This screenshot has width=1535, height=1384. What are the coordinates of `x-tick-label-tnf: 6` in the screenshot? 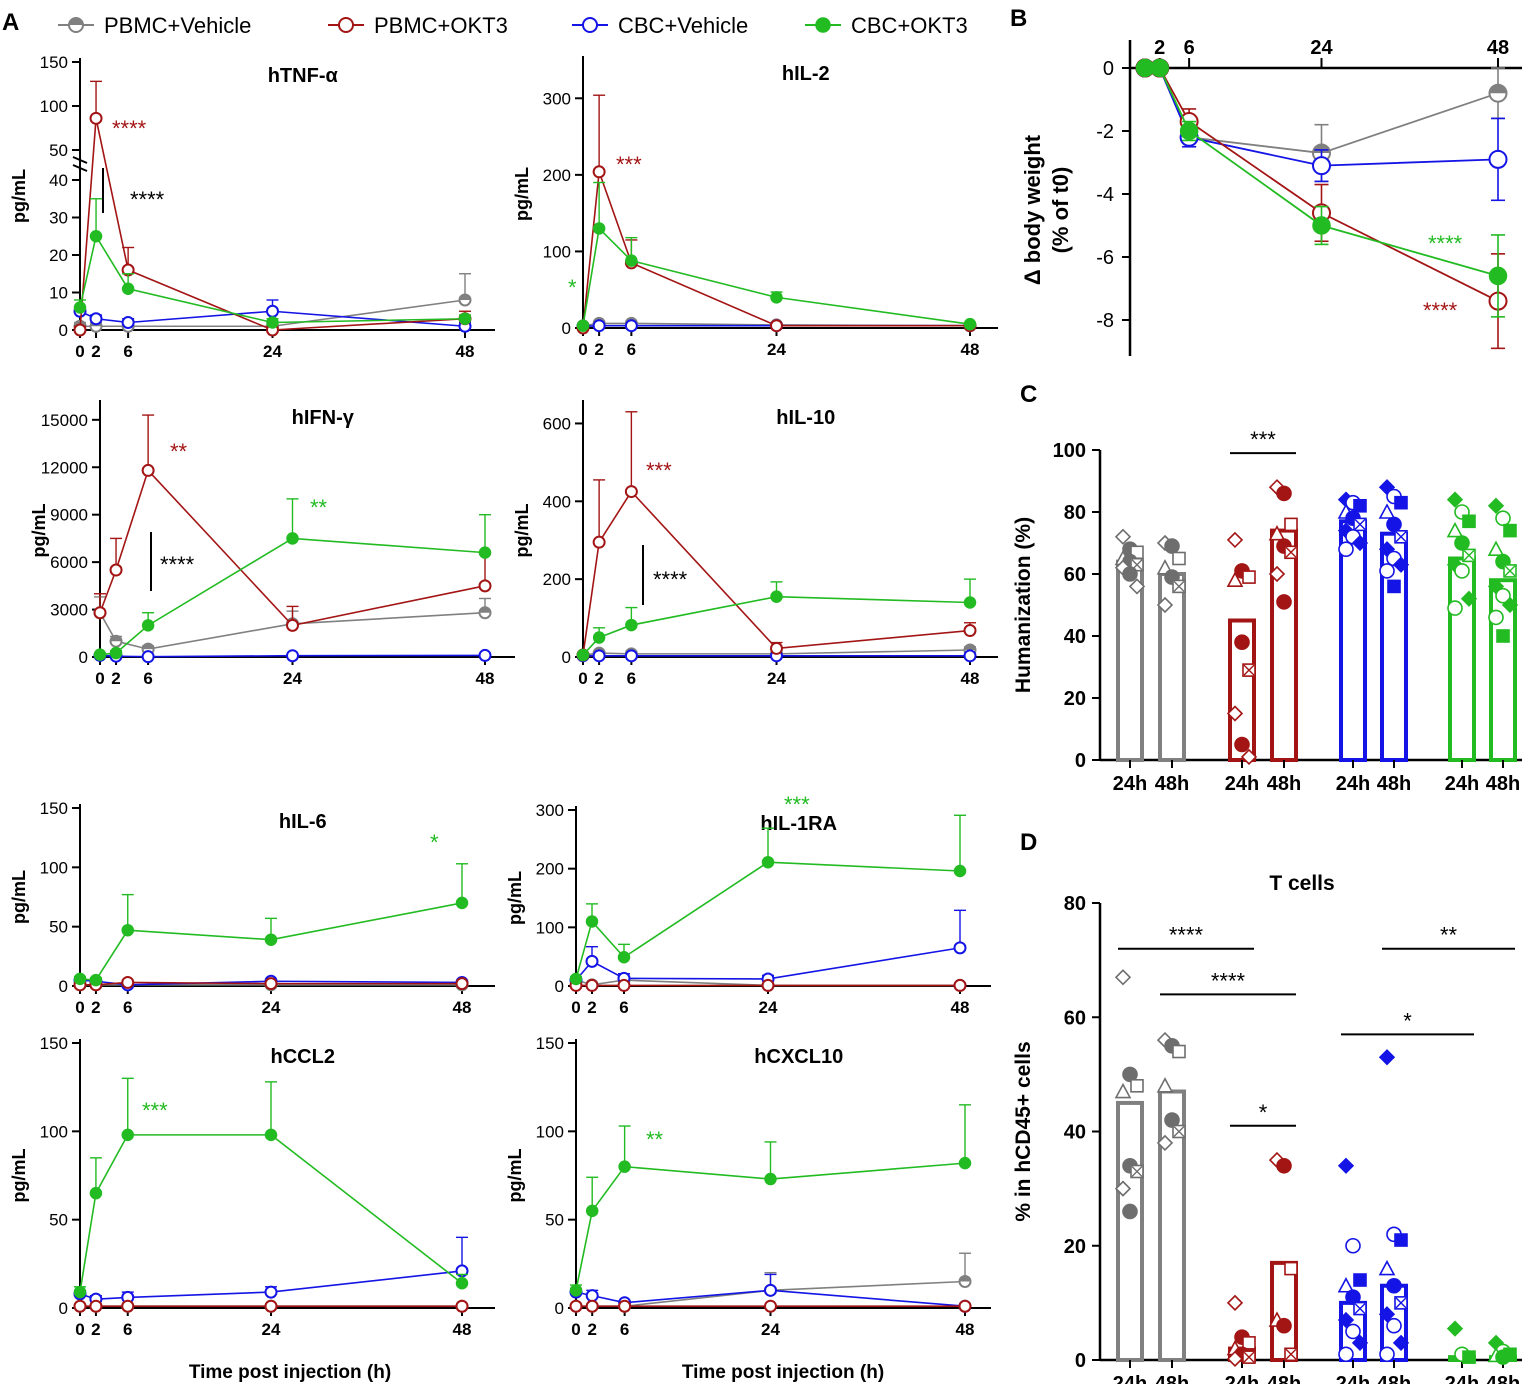 It's located at (127, 351).